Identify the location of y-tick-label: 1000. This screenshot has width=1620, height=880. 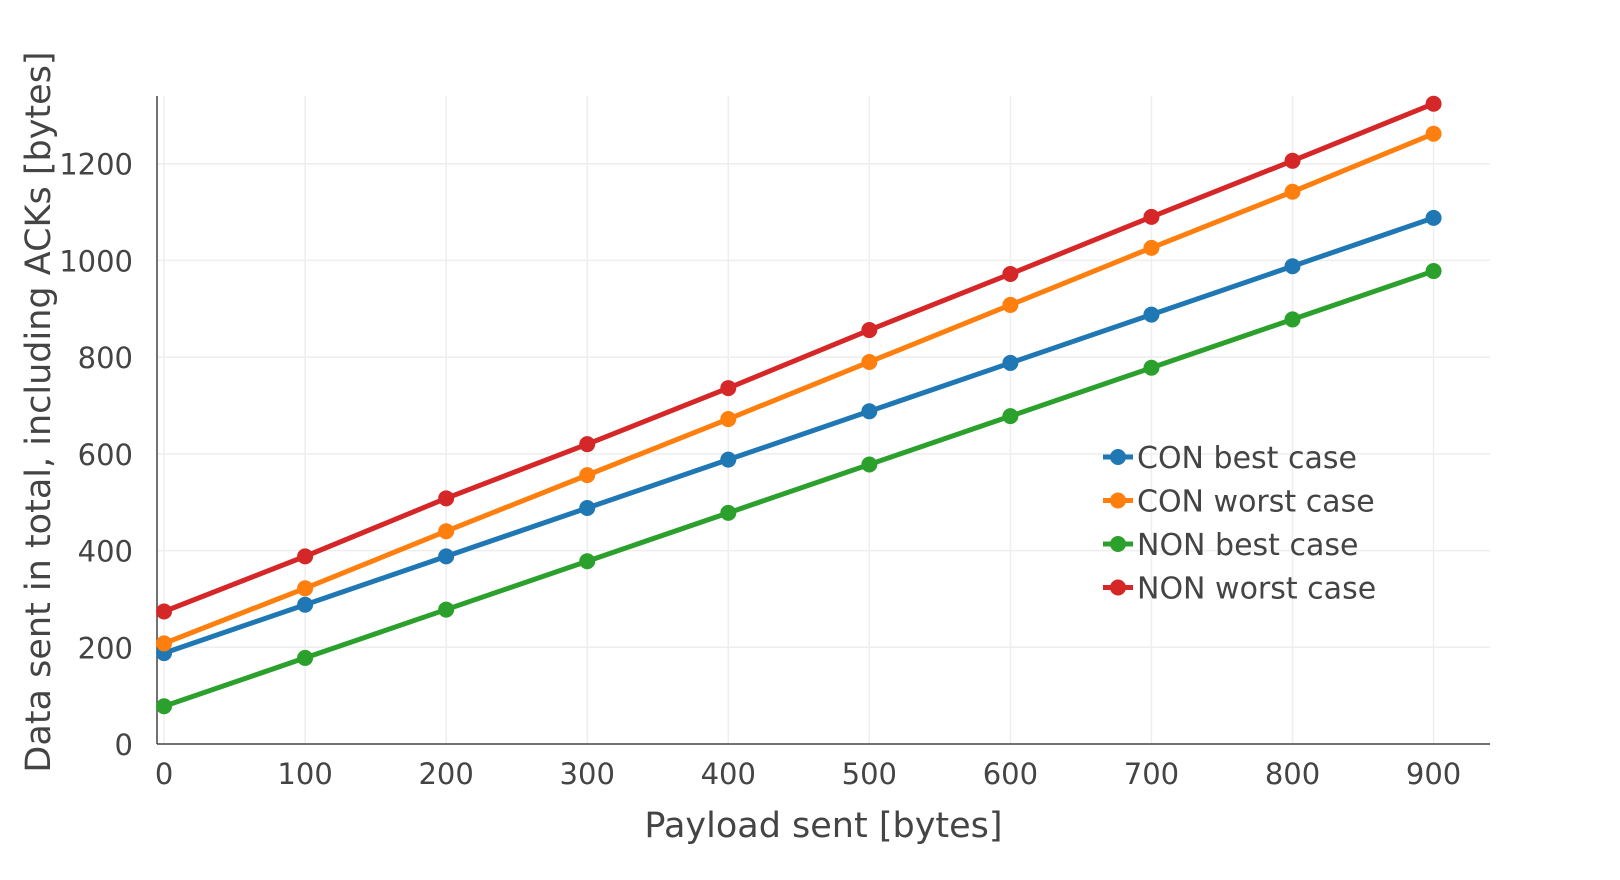
(96, 261).